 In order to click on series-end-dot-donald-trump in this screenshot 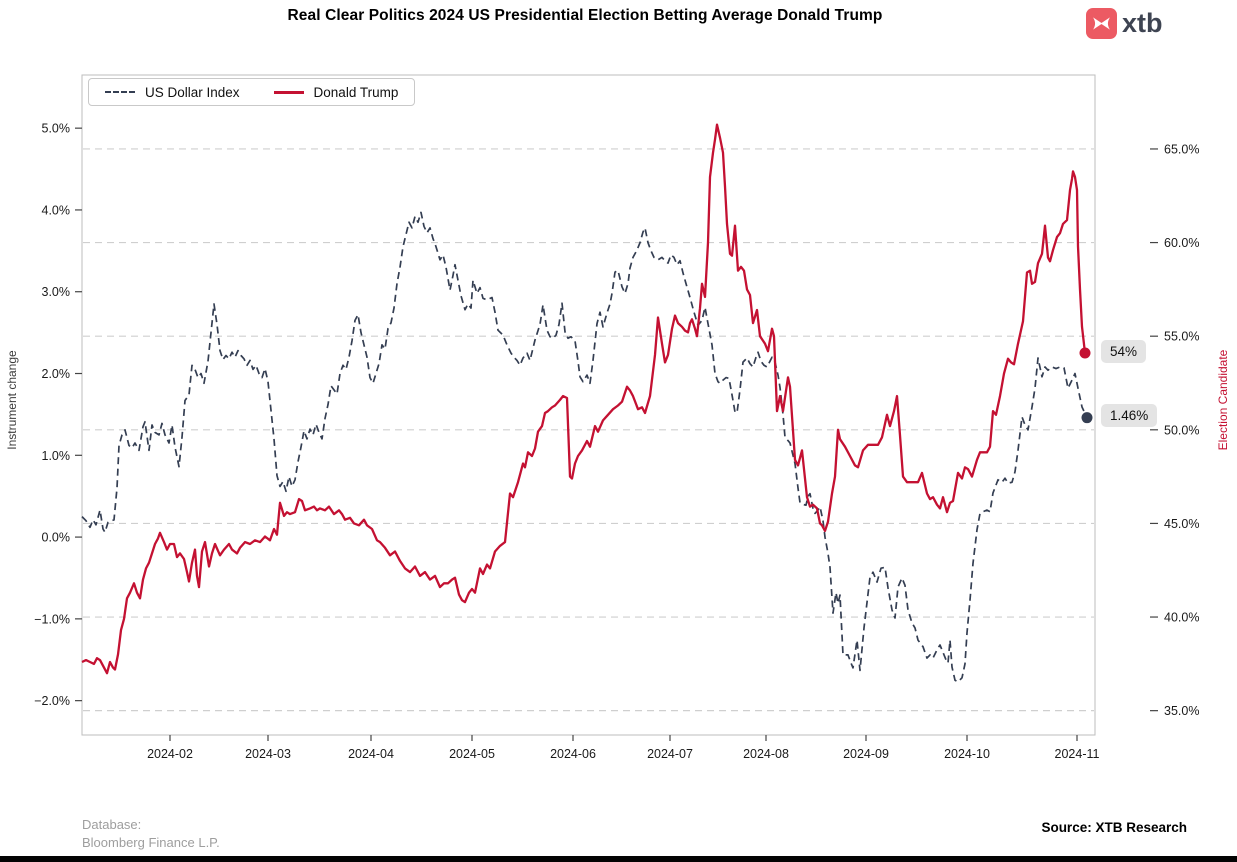, I will do `click(1085, 353)`.